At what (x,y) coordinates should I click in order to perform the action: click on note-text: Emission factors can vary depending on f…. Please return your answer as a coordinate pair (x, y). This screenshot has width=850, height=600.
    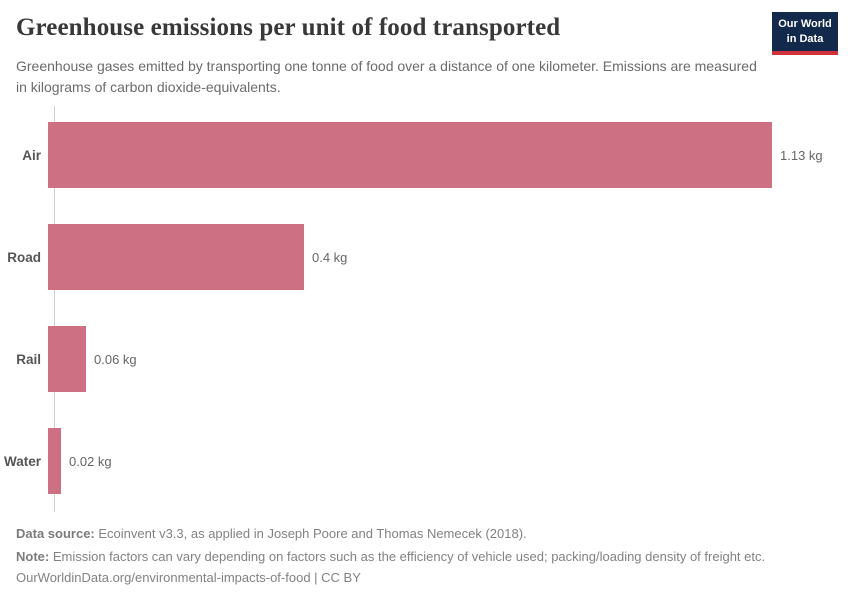
    Looking at the image, I should click on (407, 556).